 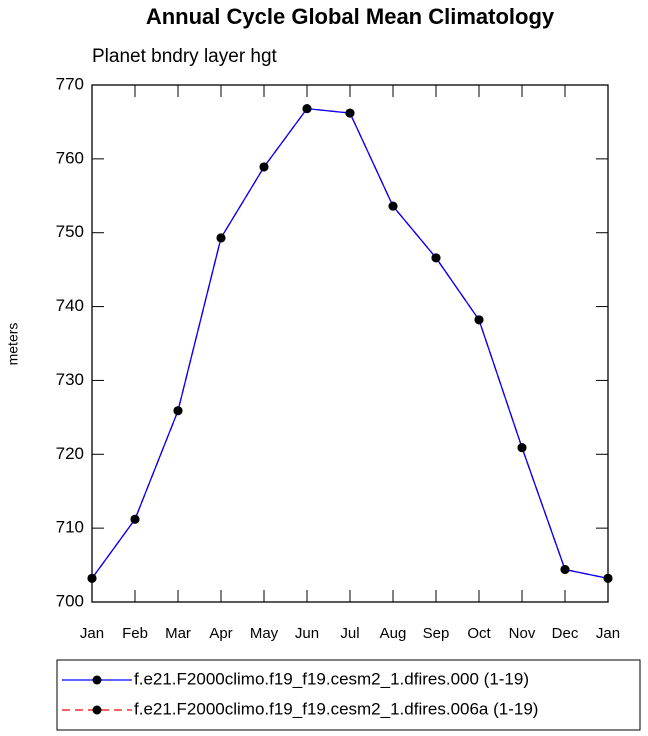 What do you see at coordinates (393, 633) in the screenshot?
I see `x-tick-label: Aug` at bounding box center [393, 633].